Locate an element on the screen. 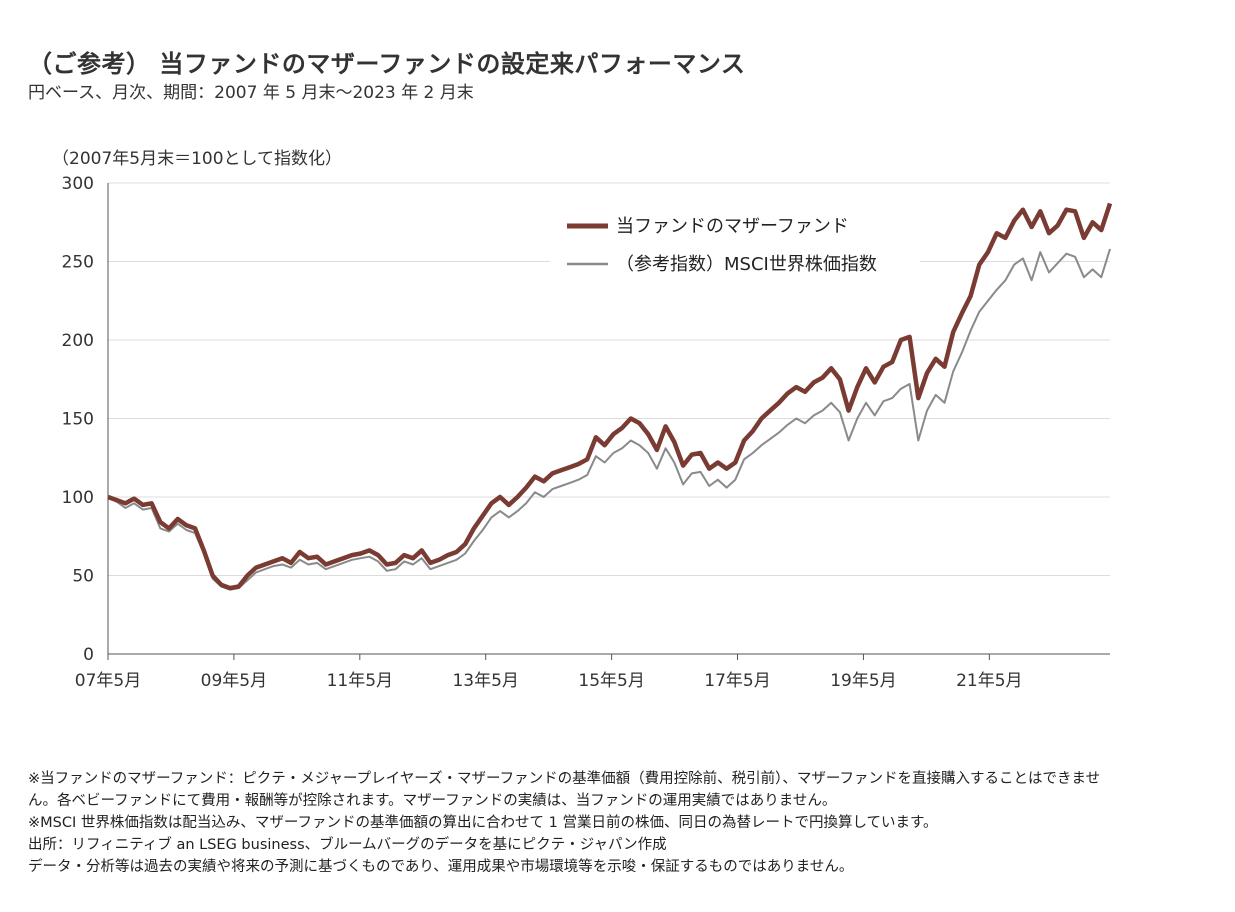  chart-subtitle: 円ベース、月次、期間：2007 年 5 月末～2023 年 2 月末 is located at coordinates (251, 93).